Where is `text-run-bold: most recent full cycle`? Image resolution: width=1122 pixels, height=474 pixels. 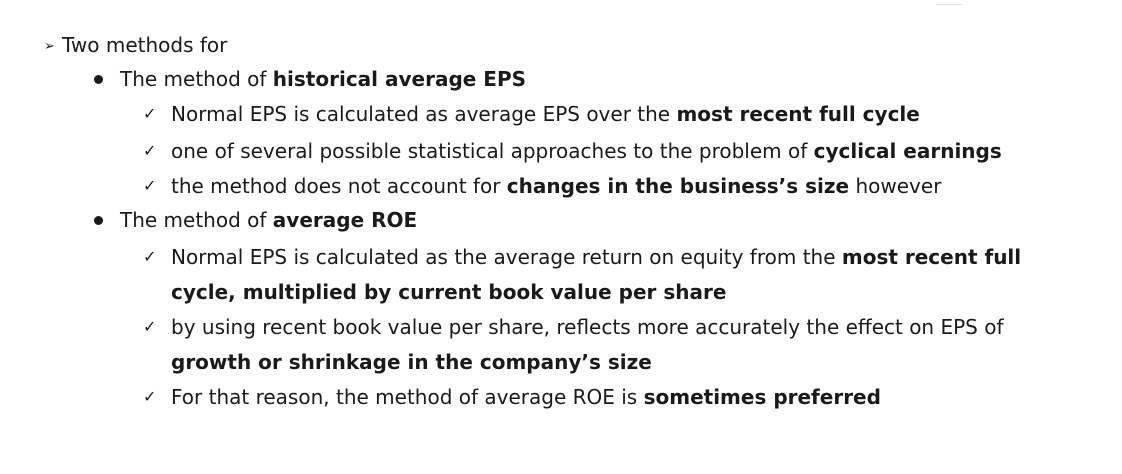 text-run-bold: most recent full cycle is located at coordinates (798, 114).